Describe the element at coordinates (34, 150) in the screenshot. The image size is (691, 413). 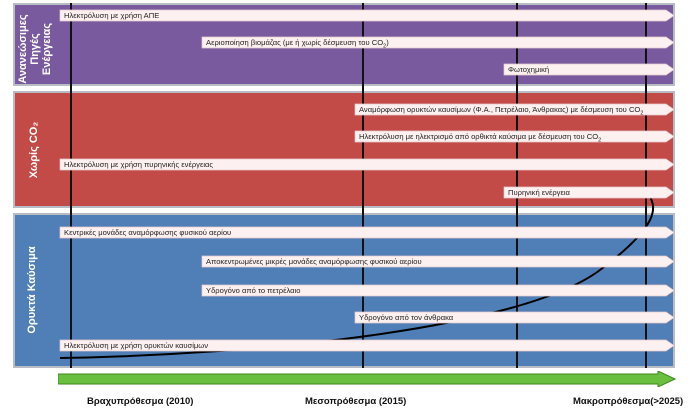
I see `co2-free-band-label: Χωρίς CO₂` at that location.